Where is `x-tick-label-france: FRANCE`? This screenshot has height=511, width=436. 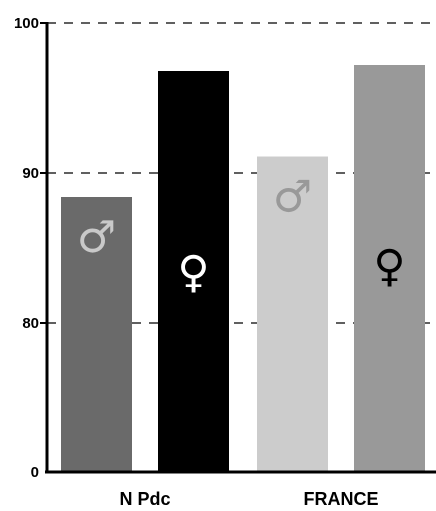 x-tick-label-france: FRANCE is located at coordinates (341, 499).